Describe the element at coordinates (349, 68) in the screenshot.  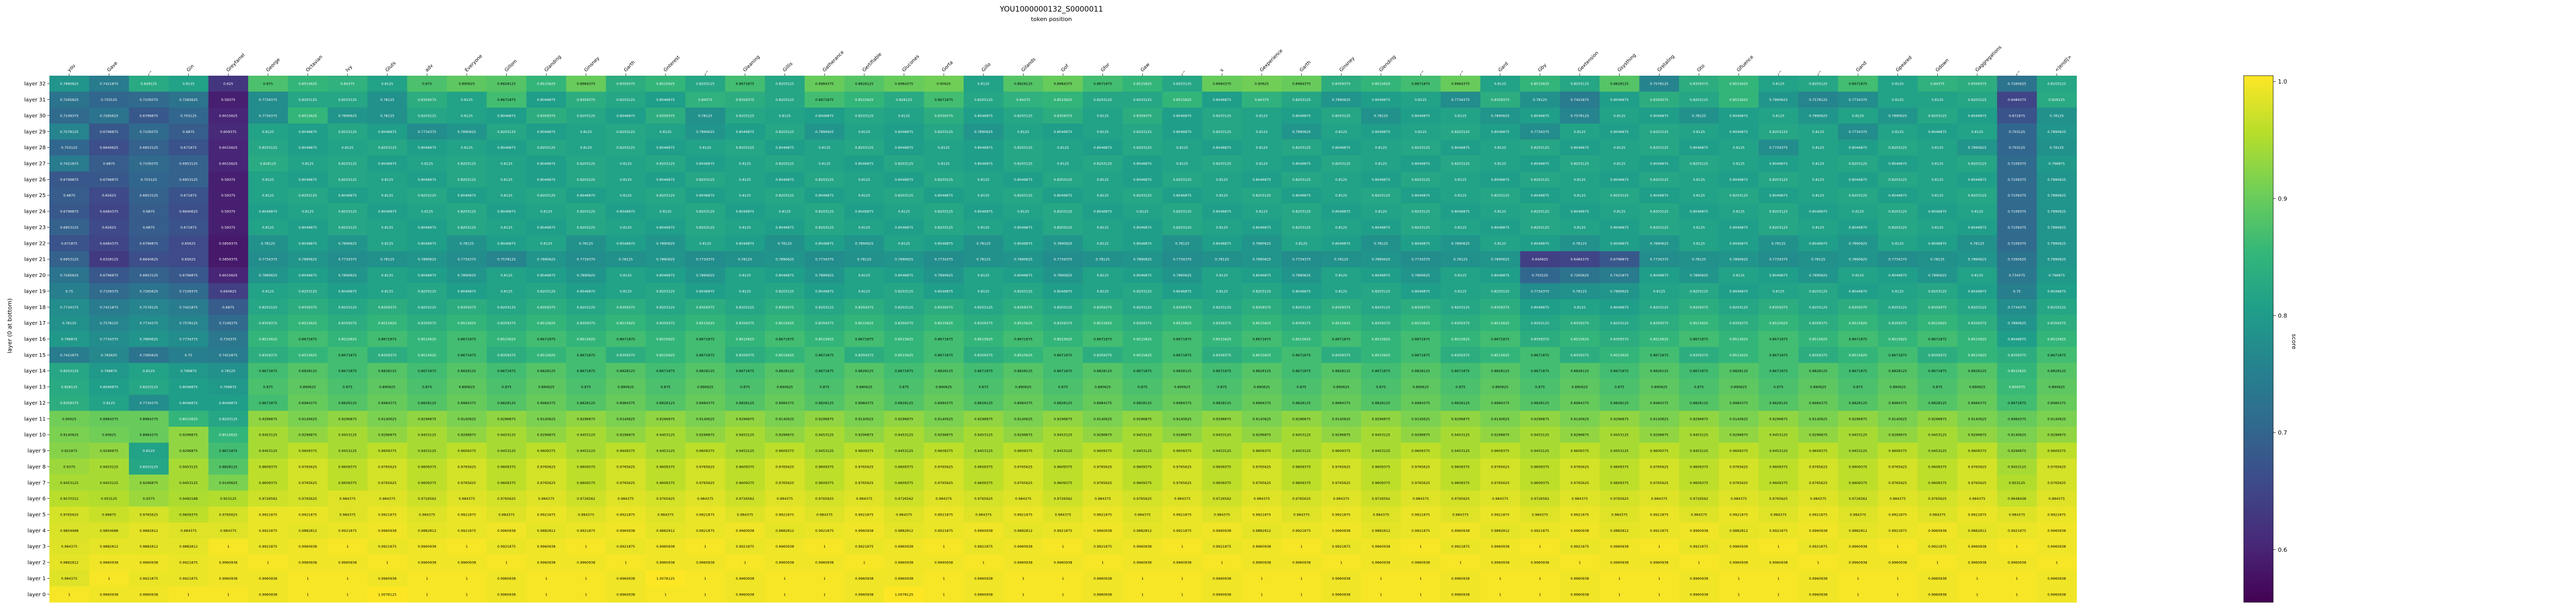
I see `x-tick-label: Ivy` at that location.